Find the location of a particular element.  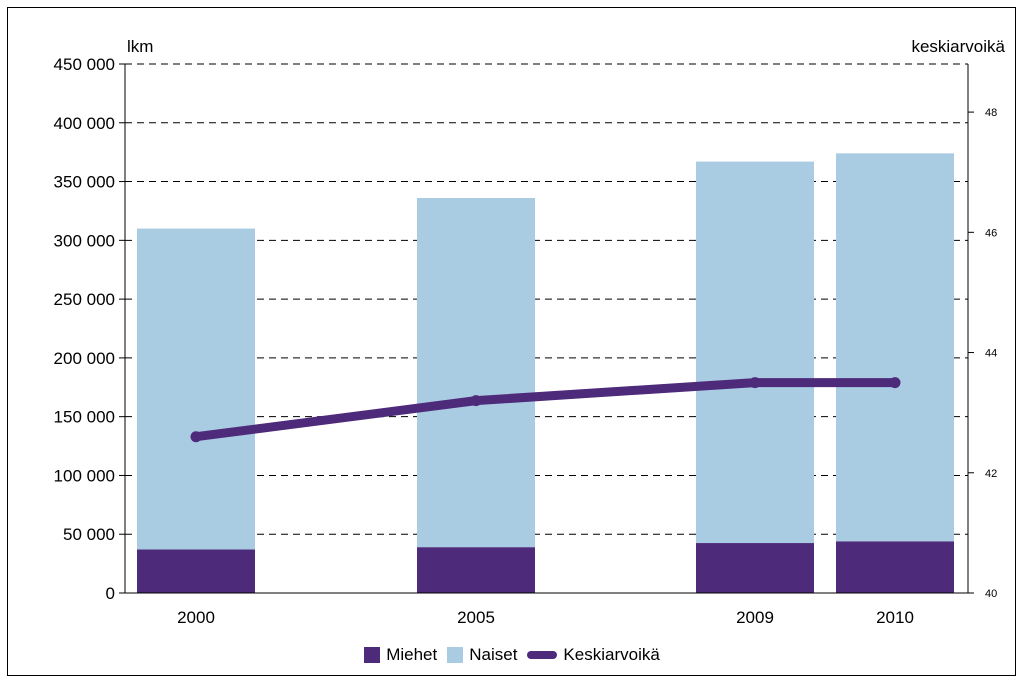

x-tick-label-2009: 2009 is located at coordinates (755, 617).